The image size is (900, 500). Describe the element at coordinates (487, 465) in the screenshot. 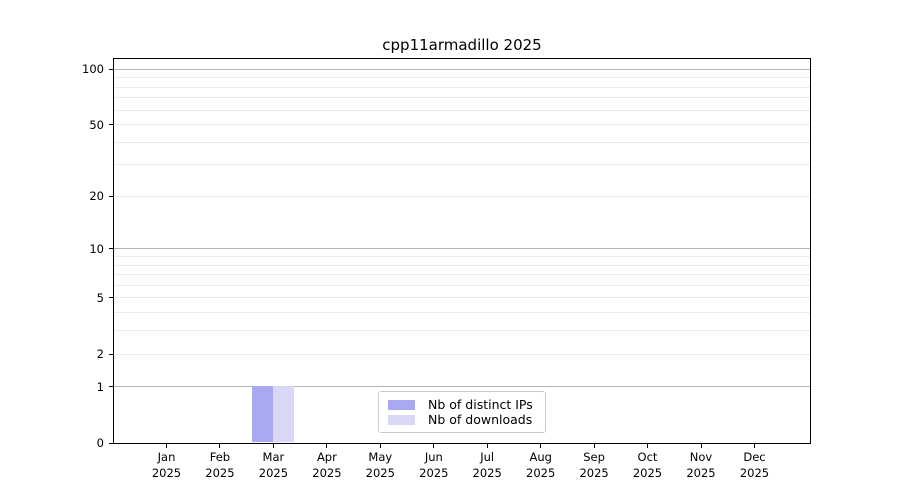

I see `x-tick-label: Jul 2025` at that location.